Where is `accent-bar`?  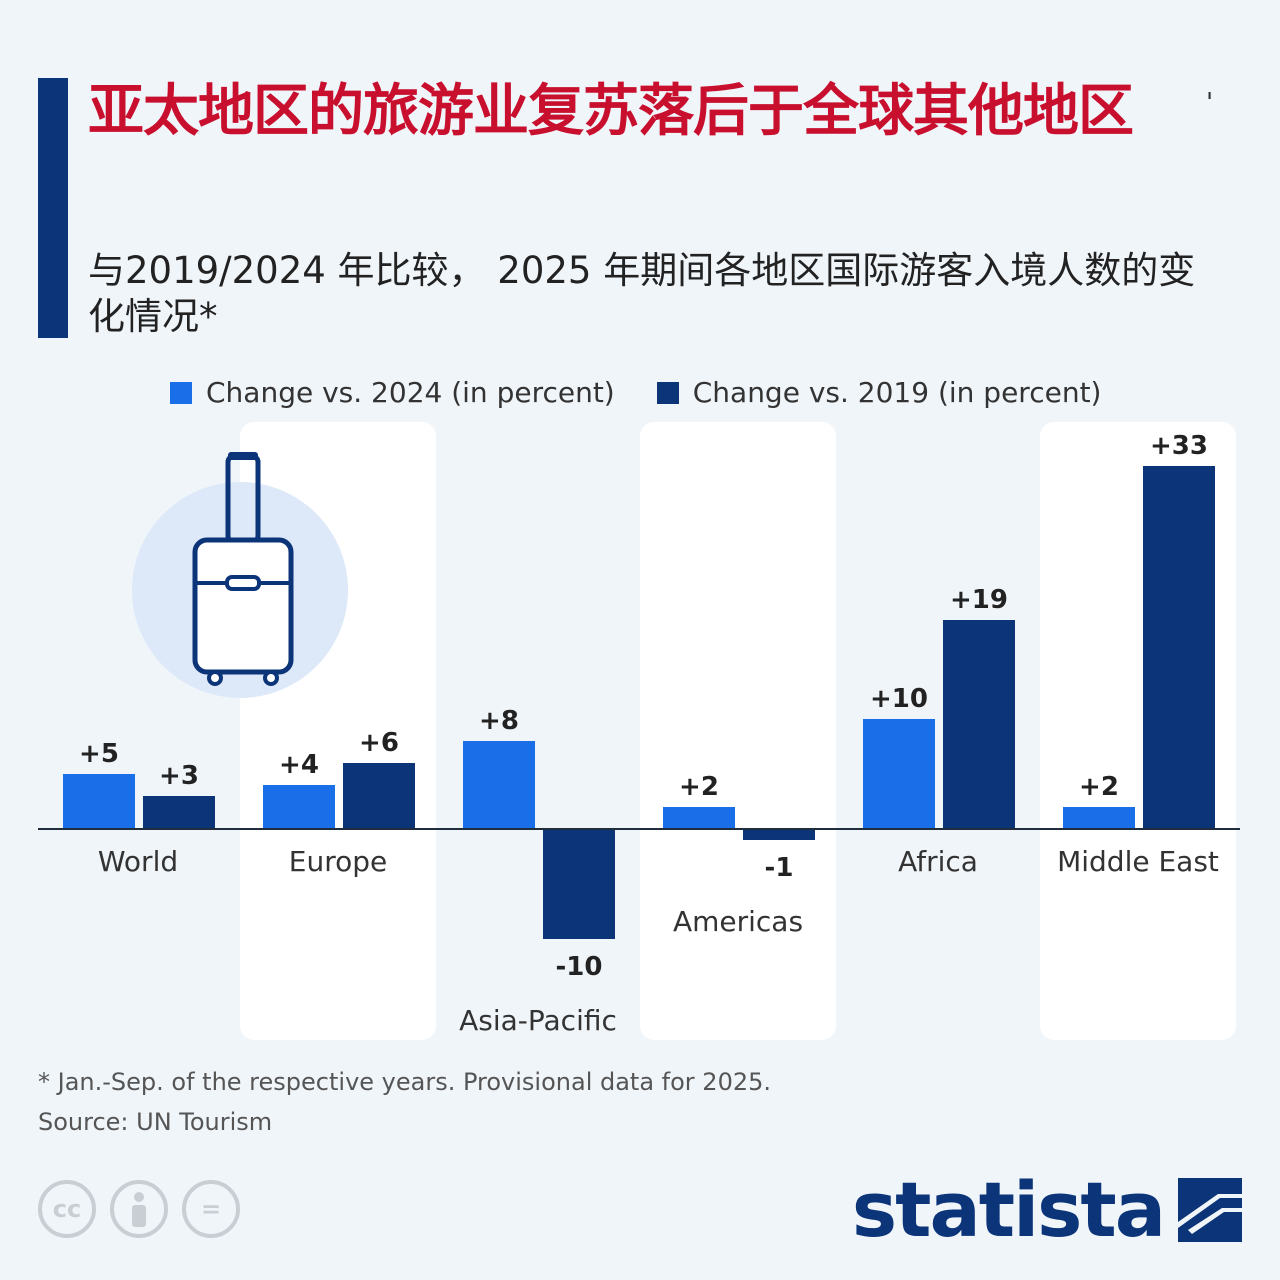
accent-bar is located at coordinates (53, 208).